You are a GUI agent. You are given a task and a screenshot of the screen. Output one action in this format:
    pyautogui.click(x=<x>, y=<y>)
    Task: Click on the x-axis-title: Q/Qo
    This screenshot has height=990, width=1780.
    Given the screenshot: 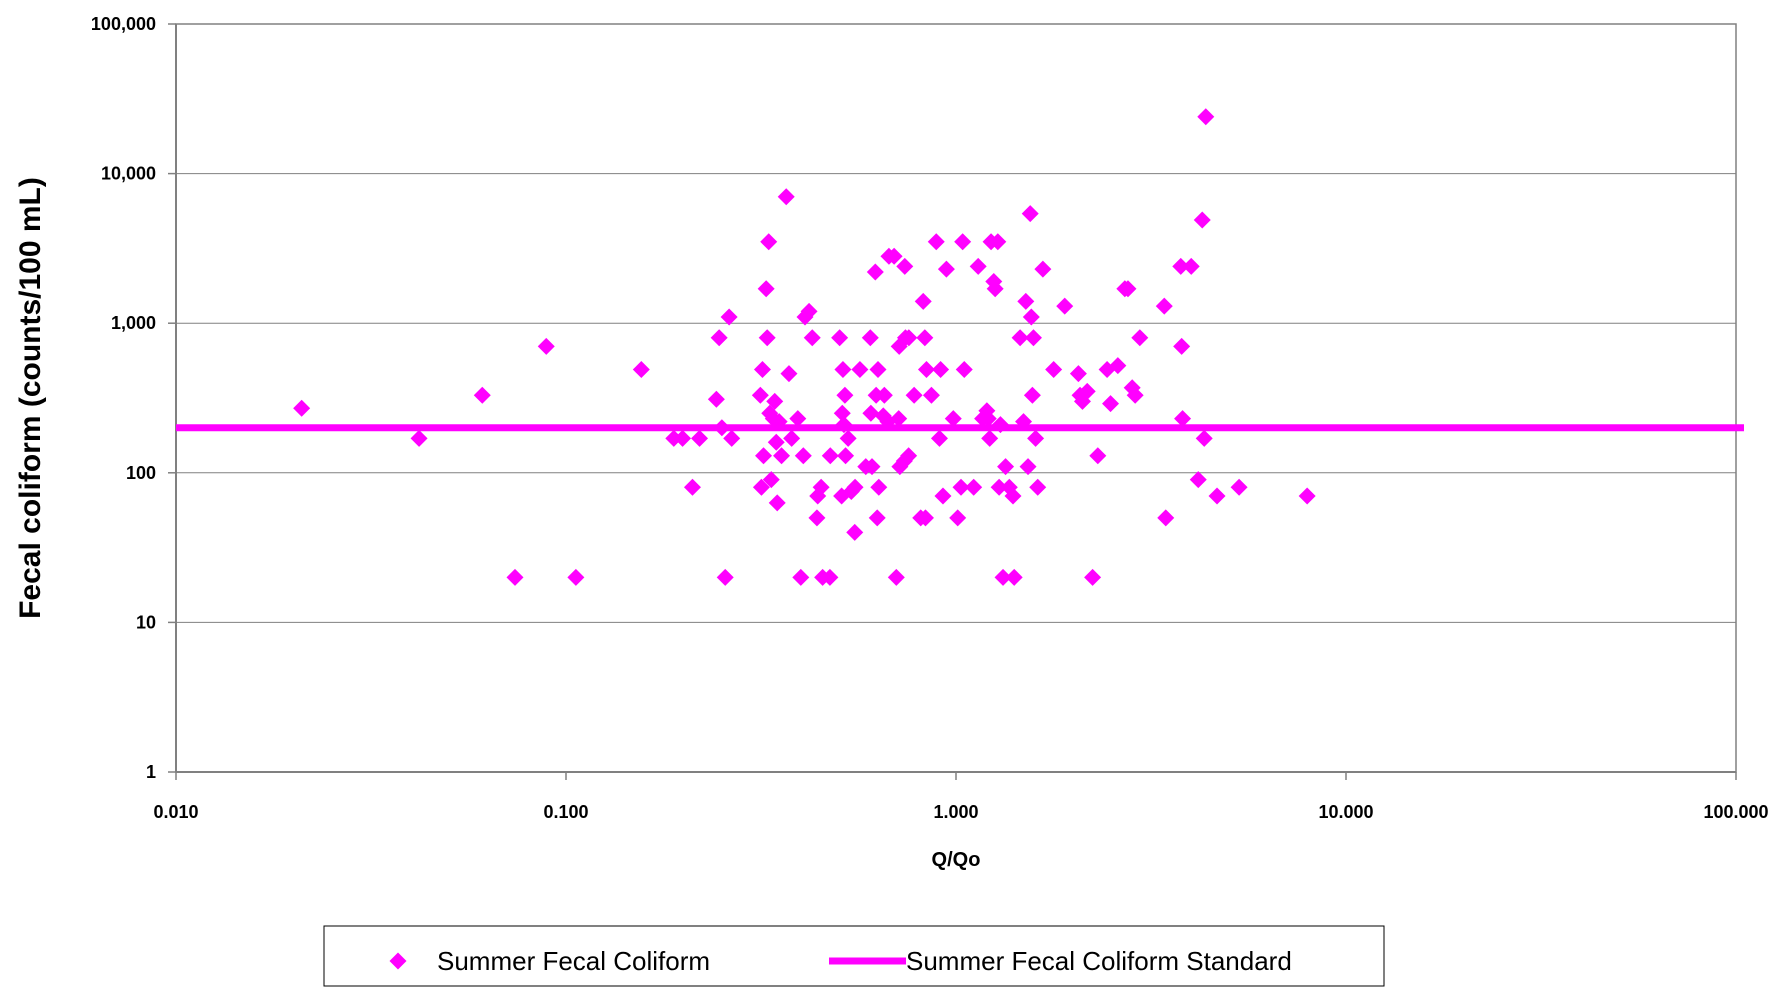 What is the action you would take?
    pyautogui.click(x=956, y=860)
    